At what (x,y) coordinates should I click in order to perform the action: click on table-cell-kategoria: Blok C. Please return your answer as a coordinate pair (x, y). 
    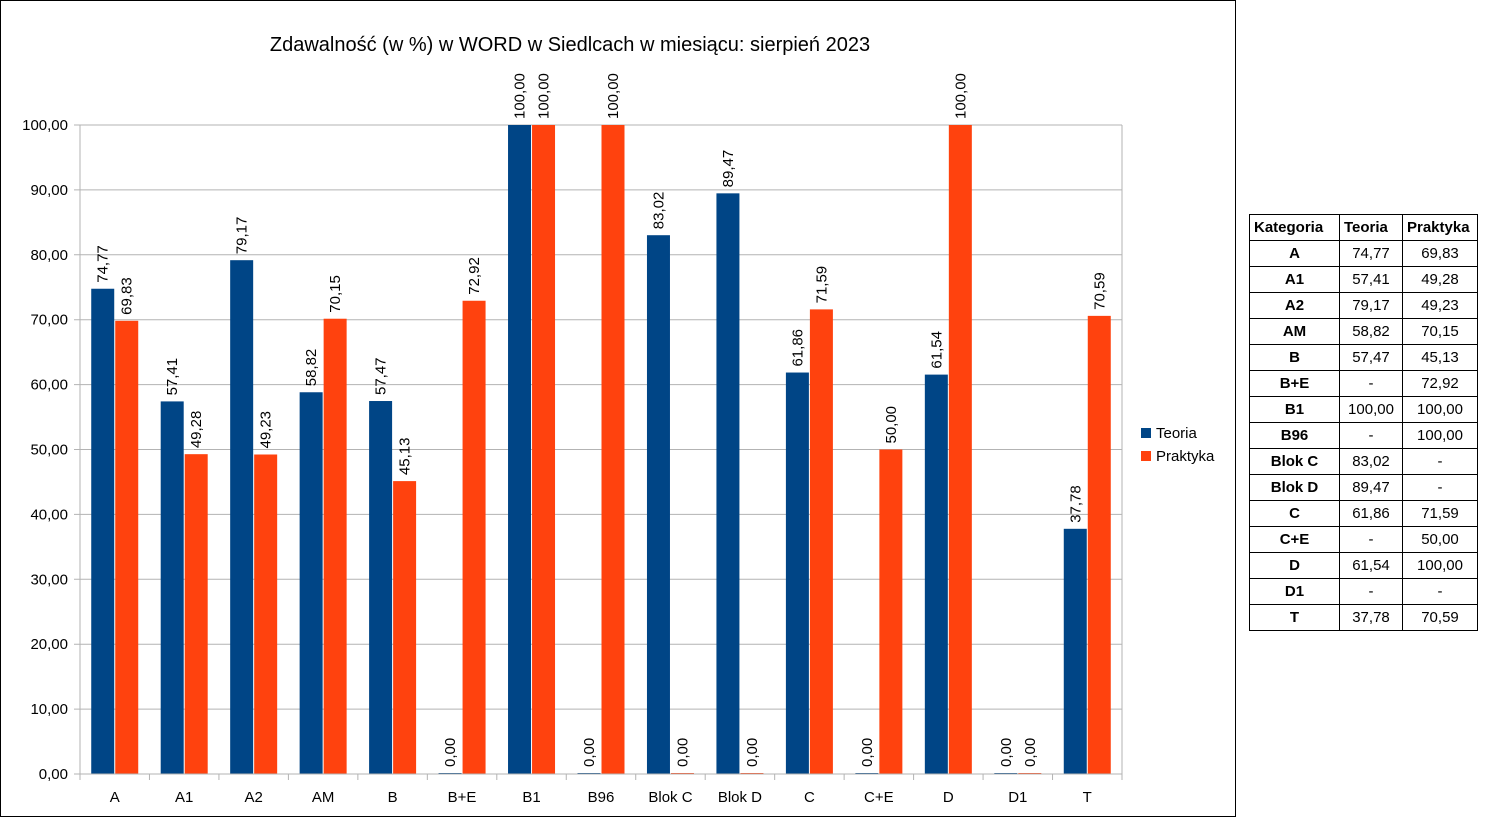
    Looking at the image, I should click on (1294, 461).